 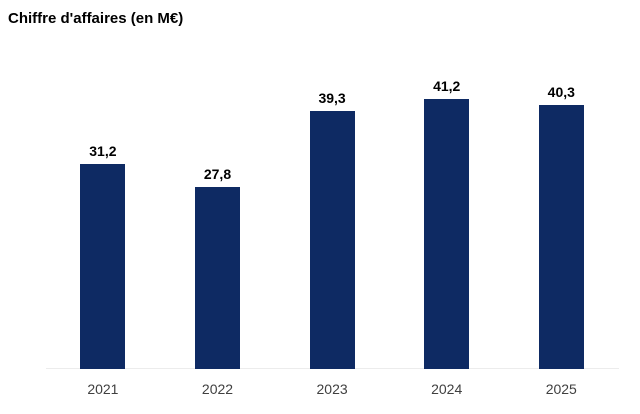 I want to click on x-axis-tick-label-2023: 2023, so click(x=332, y=389).